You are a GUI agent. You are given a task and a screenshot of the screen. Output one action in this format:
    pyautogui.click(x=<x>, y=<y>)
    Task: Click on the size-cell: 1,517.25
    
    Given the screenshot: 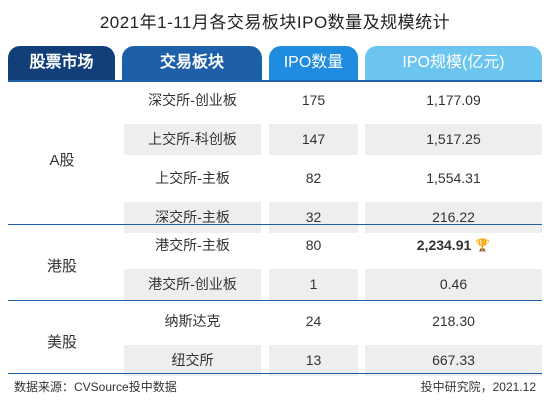 What is the action you would take?
    pyautogui.click(x=453, y=139)
    